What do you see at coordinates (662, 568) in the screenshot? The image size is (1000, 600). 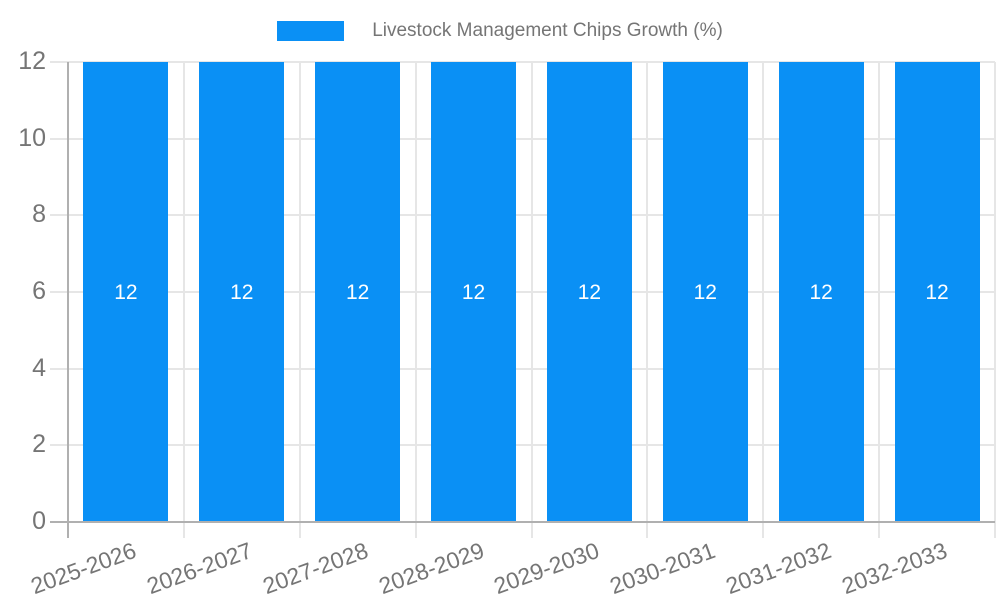 I see `x-tick-label: 2030-2031` at bounding box center [662, 568].